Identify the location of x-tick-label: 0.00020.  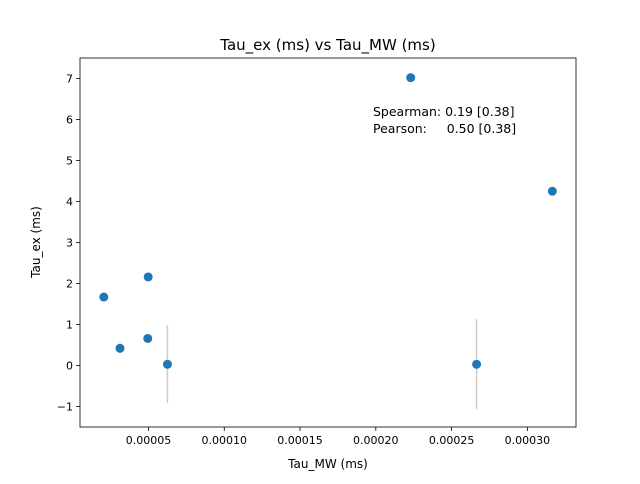
(376, 440).